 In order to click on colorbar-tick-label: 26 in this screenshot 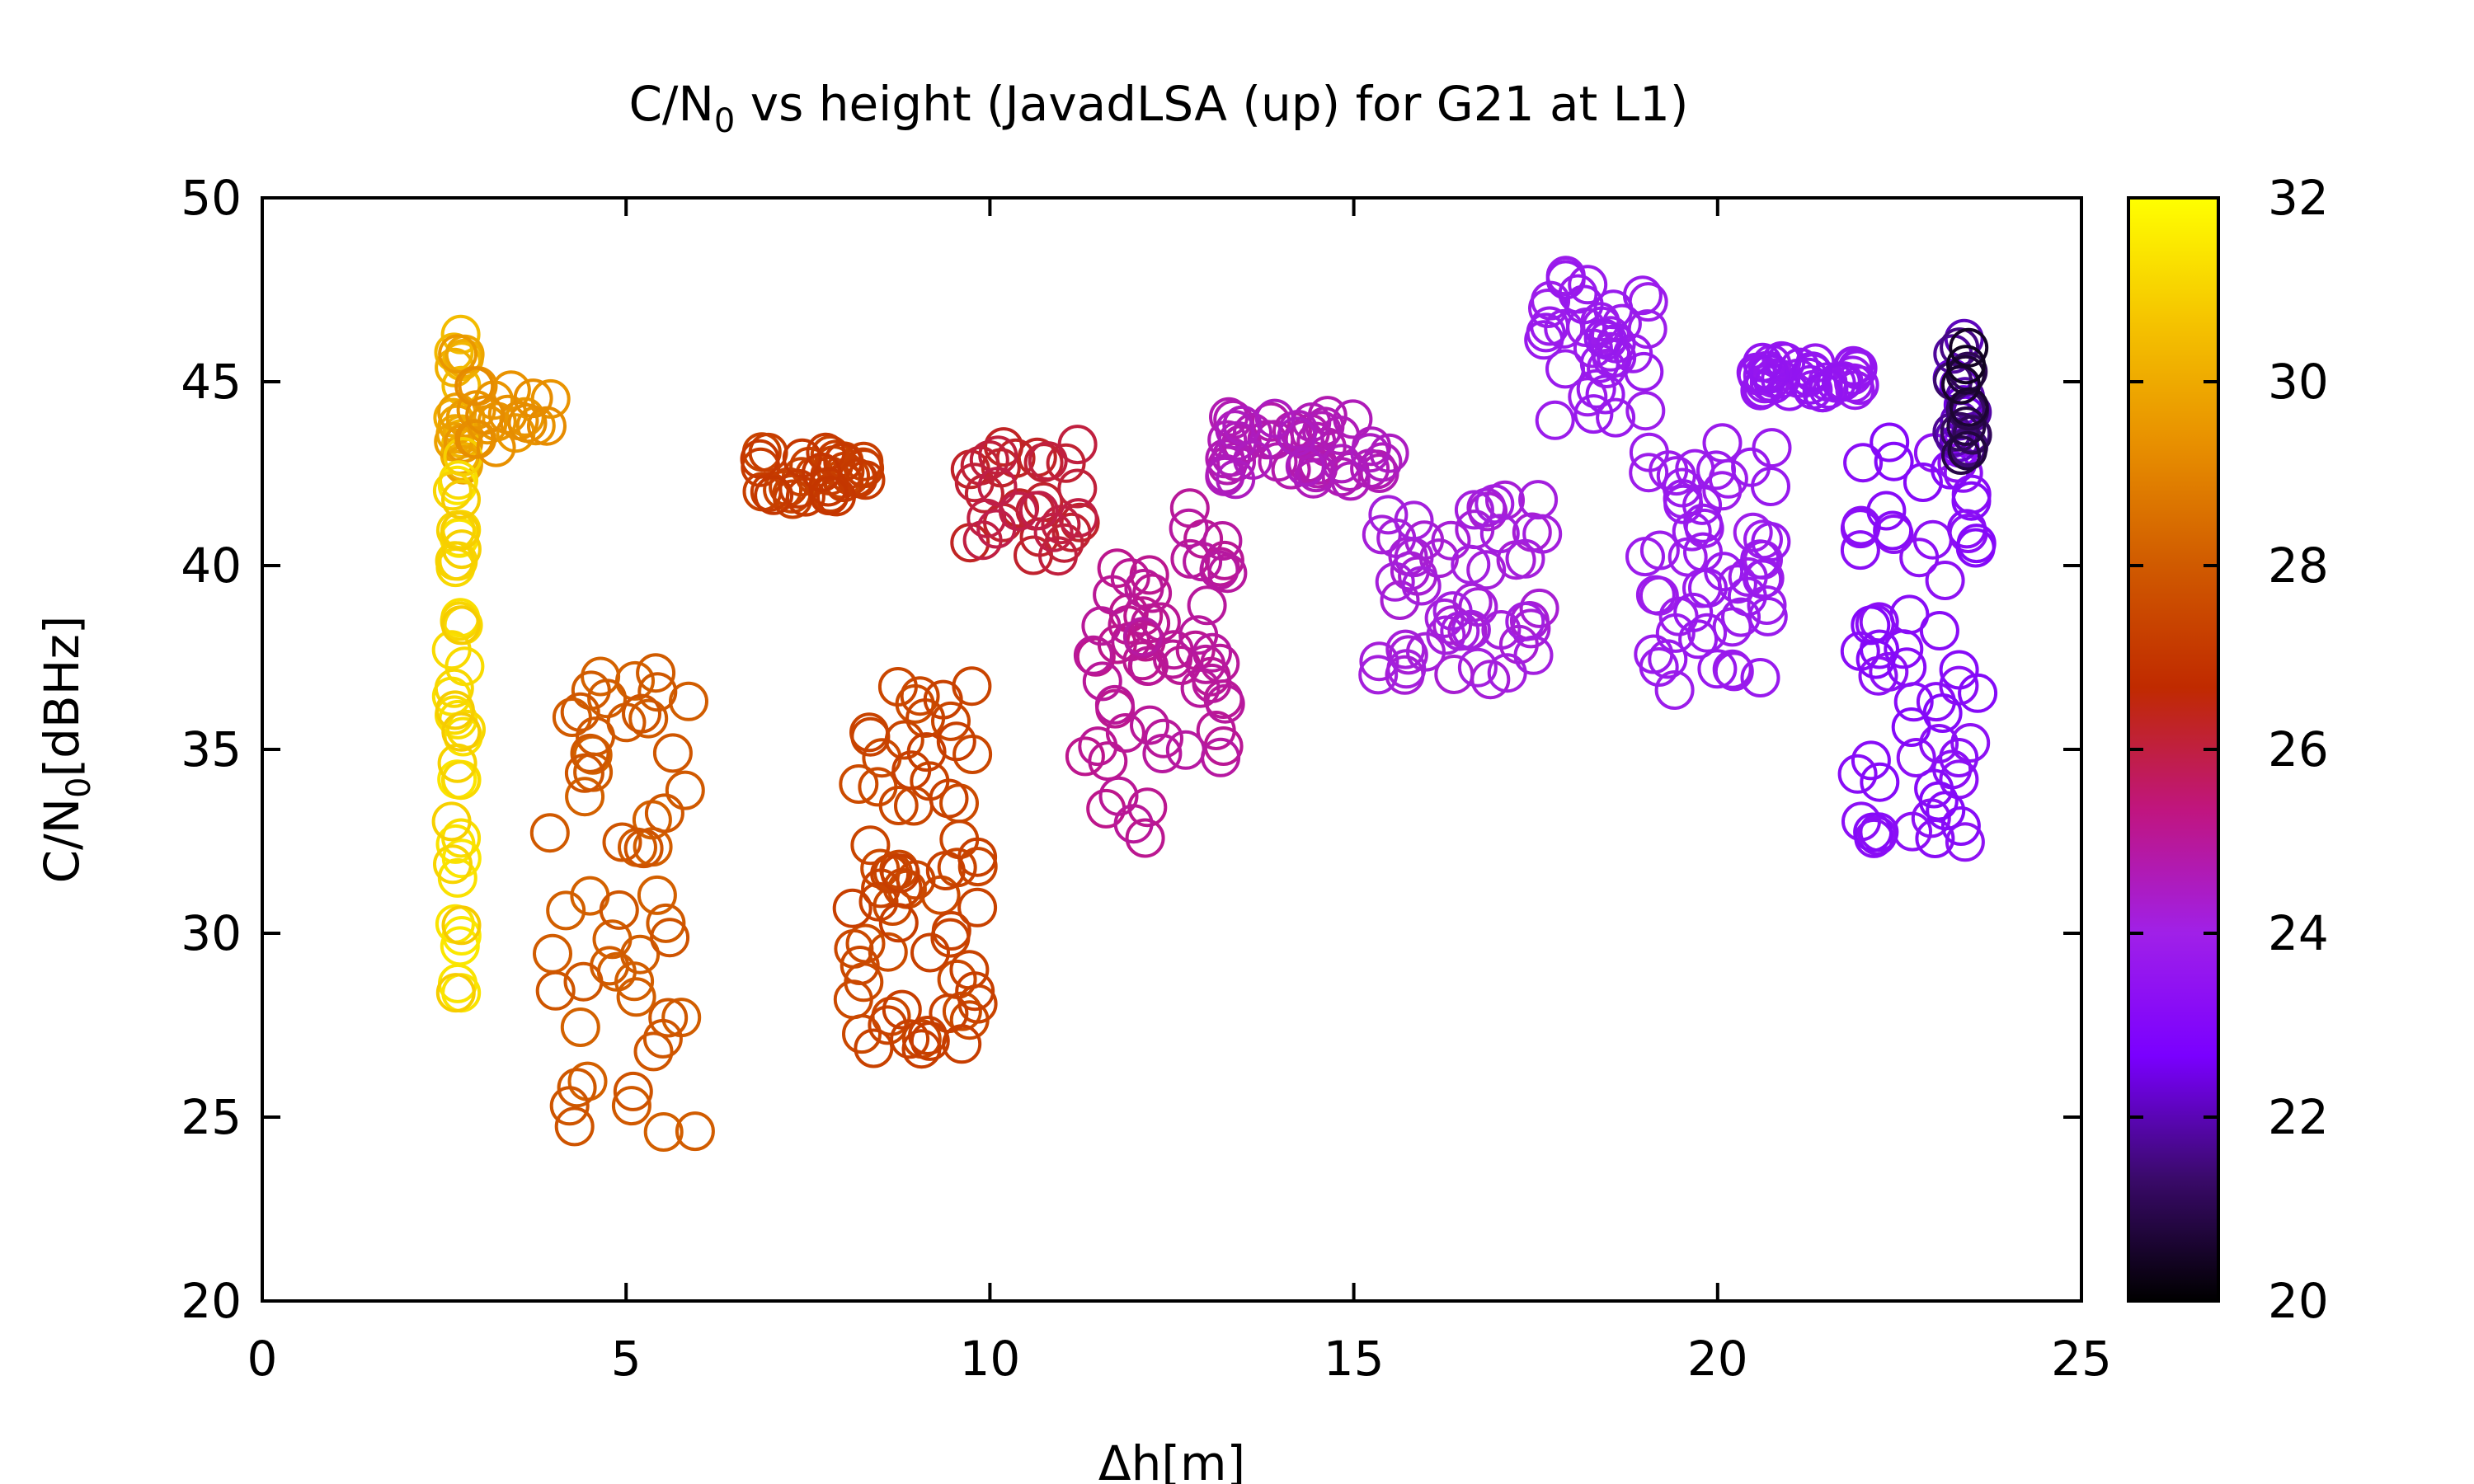, I will do `click(2298, 749)`.